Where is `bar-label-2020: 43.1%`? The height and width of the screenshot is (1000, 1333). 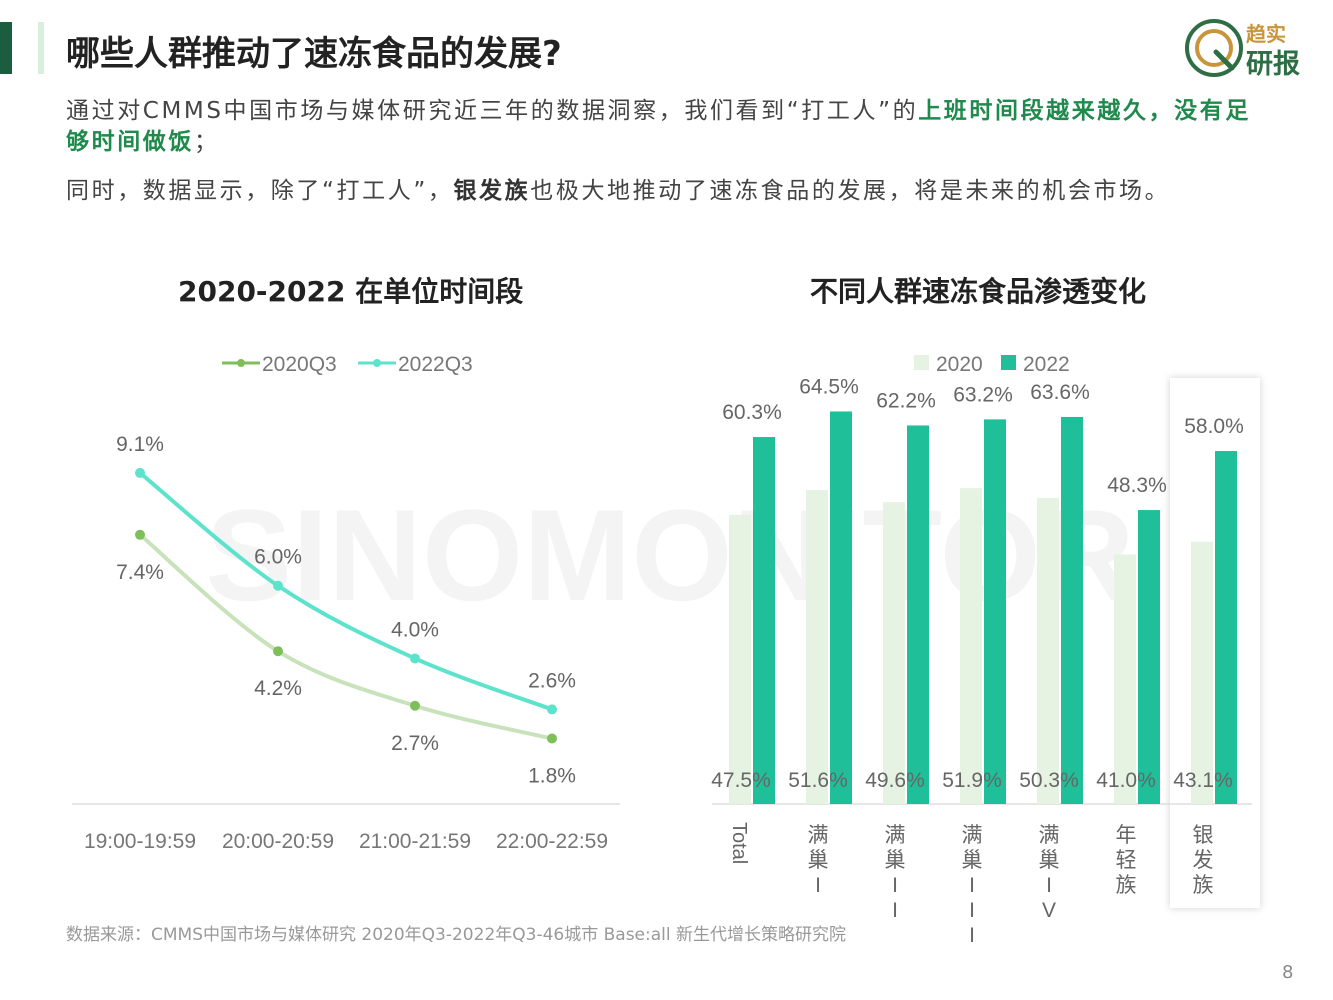
bar-label-2020: 43.1% is located at coordinates (1203, 780).